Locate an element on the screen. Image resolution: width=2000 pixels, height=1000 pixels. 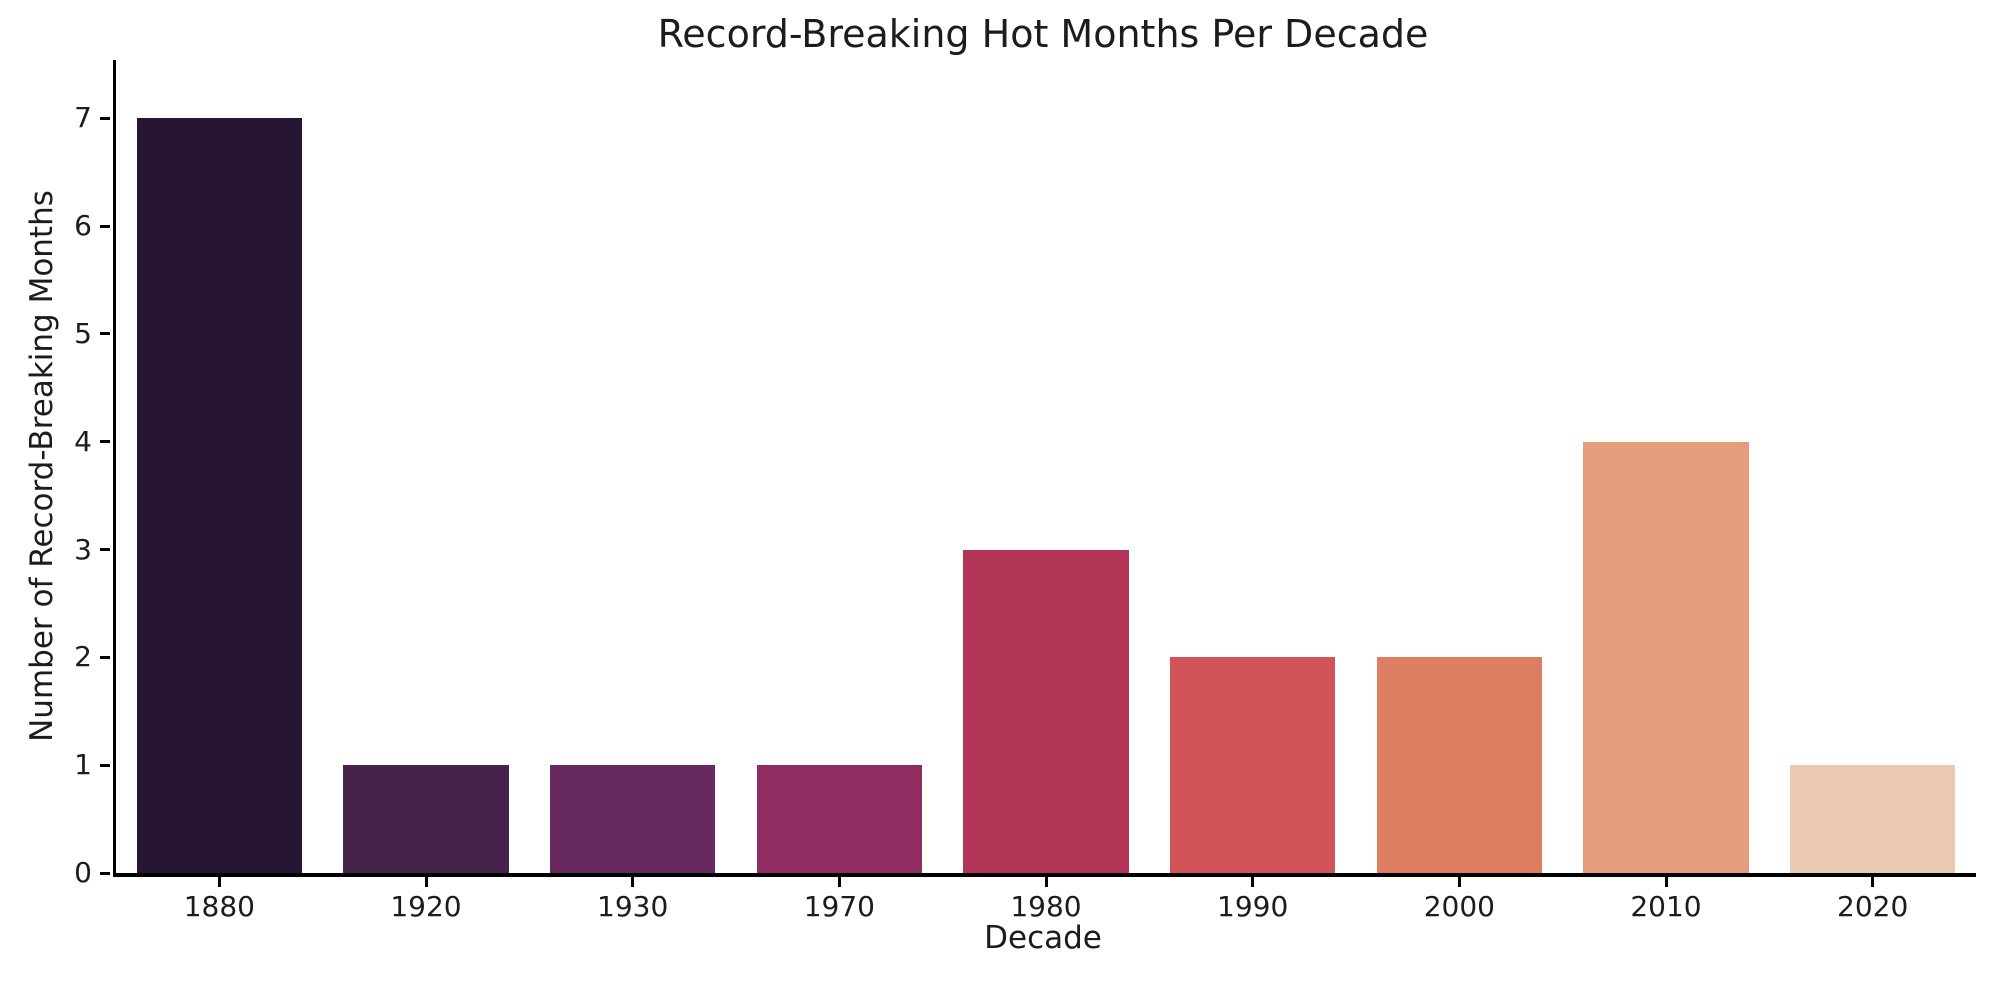
bar-1970 is located at coordinates (839, 819).